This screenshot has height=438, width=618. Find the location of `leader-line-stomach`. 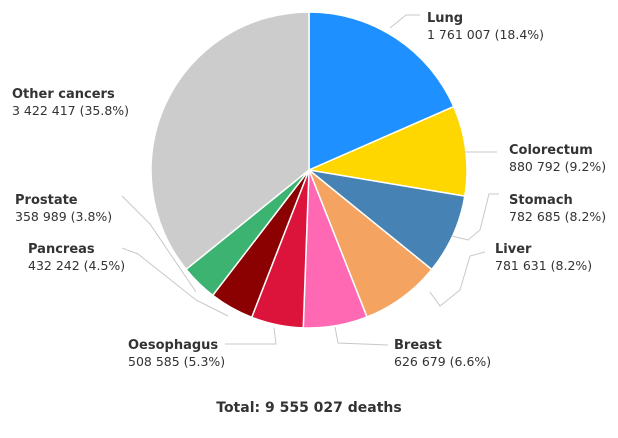

leader-line-stomach is located at coordinates (475, 217).